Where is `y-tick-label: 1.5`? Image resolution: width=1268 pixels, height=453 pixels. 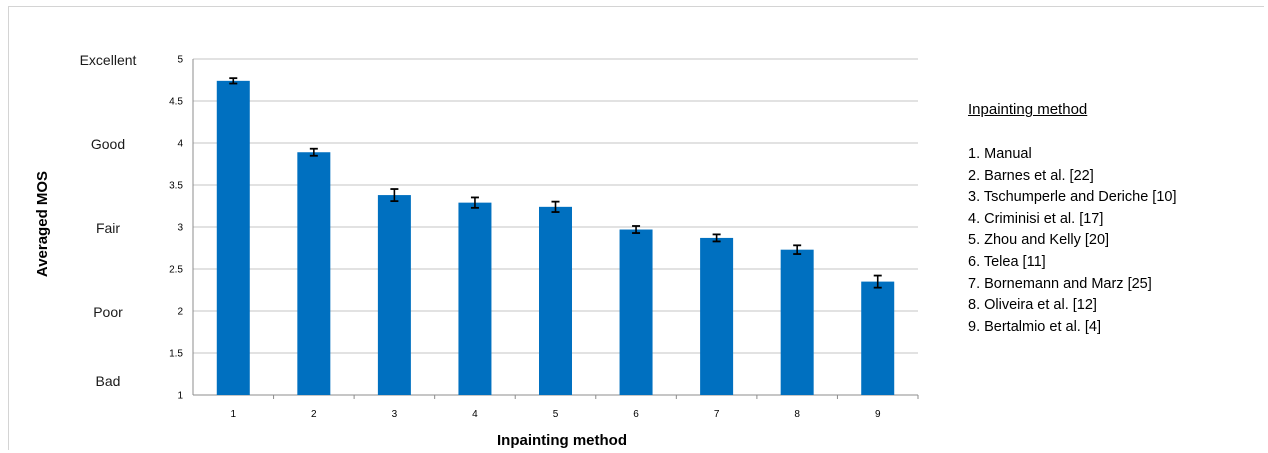
y-tick-label: 1.5 is located at coordinates (176, 354).